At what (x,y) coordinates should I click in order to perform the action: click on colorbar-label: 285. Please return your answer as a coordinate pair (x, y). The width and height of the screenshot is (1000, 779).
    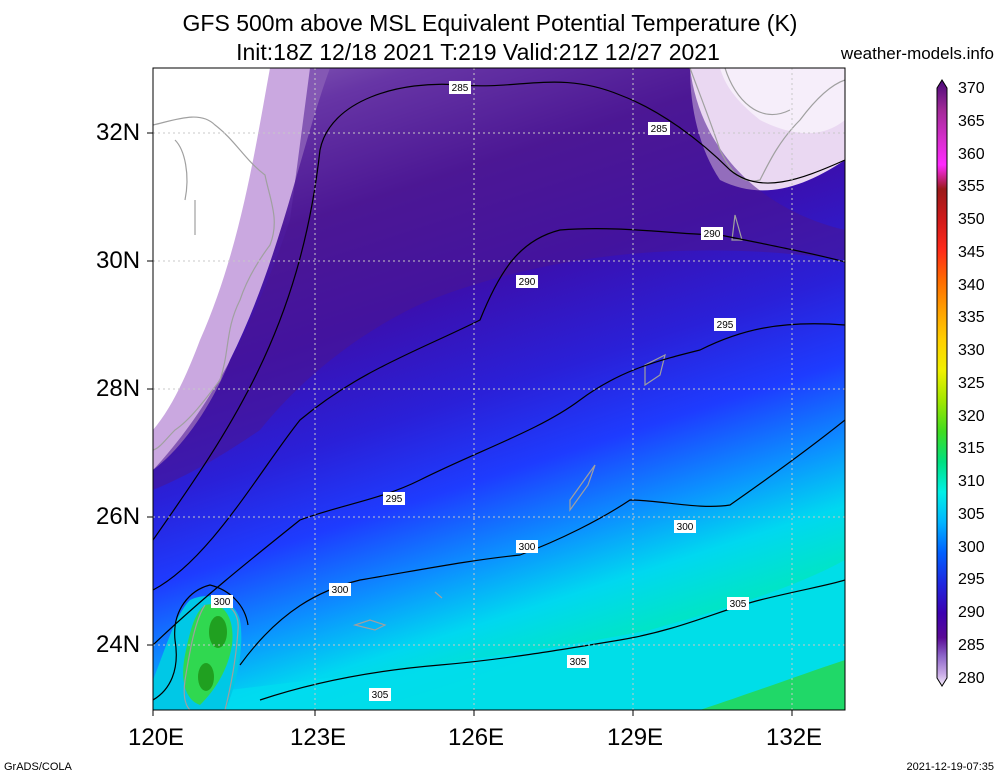
    Looking at the image, I should click on (971, 645).